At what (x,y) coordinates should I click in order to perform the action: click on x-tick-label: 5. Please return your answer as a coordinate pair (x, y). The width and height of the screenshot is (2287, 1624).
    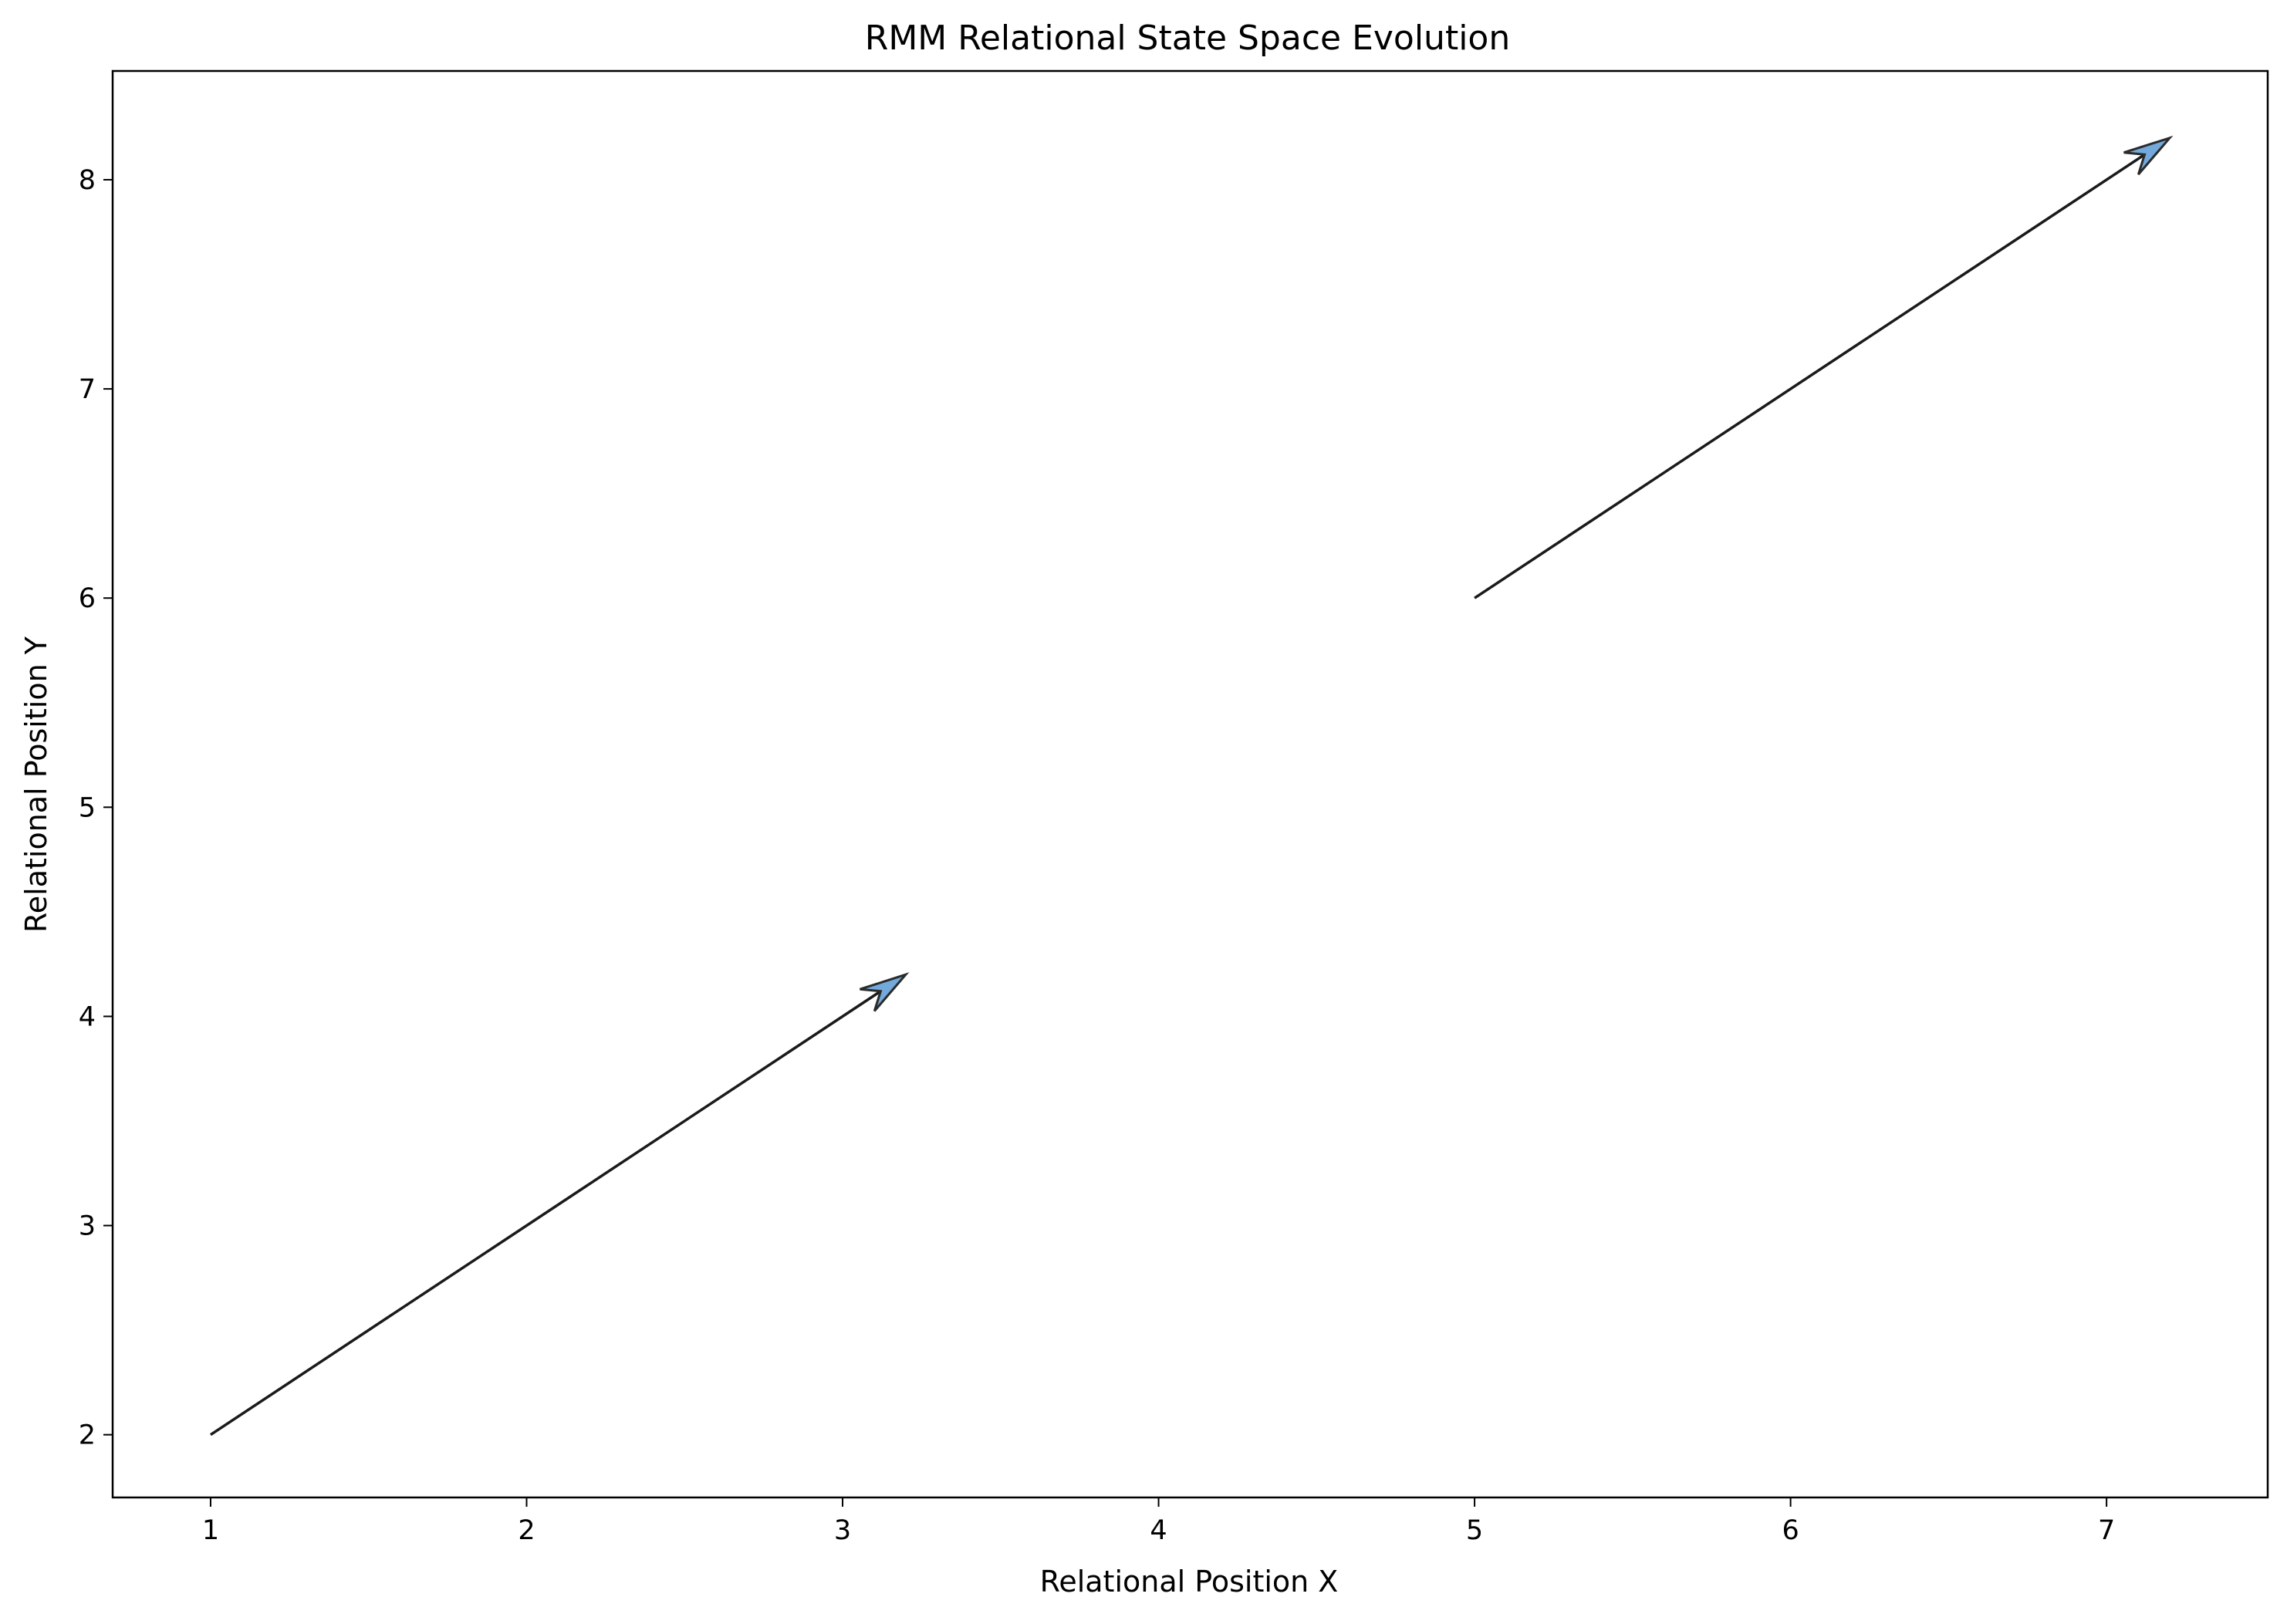
    Looking at the image, I should click on (1474, 1530).